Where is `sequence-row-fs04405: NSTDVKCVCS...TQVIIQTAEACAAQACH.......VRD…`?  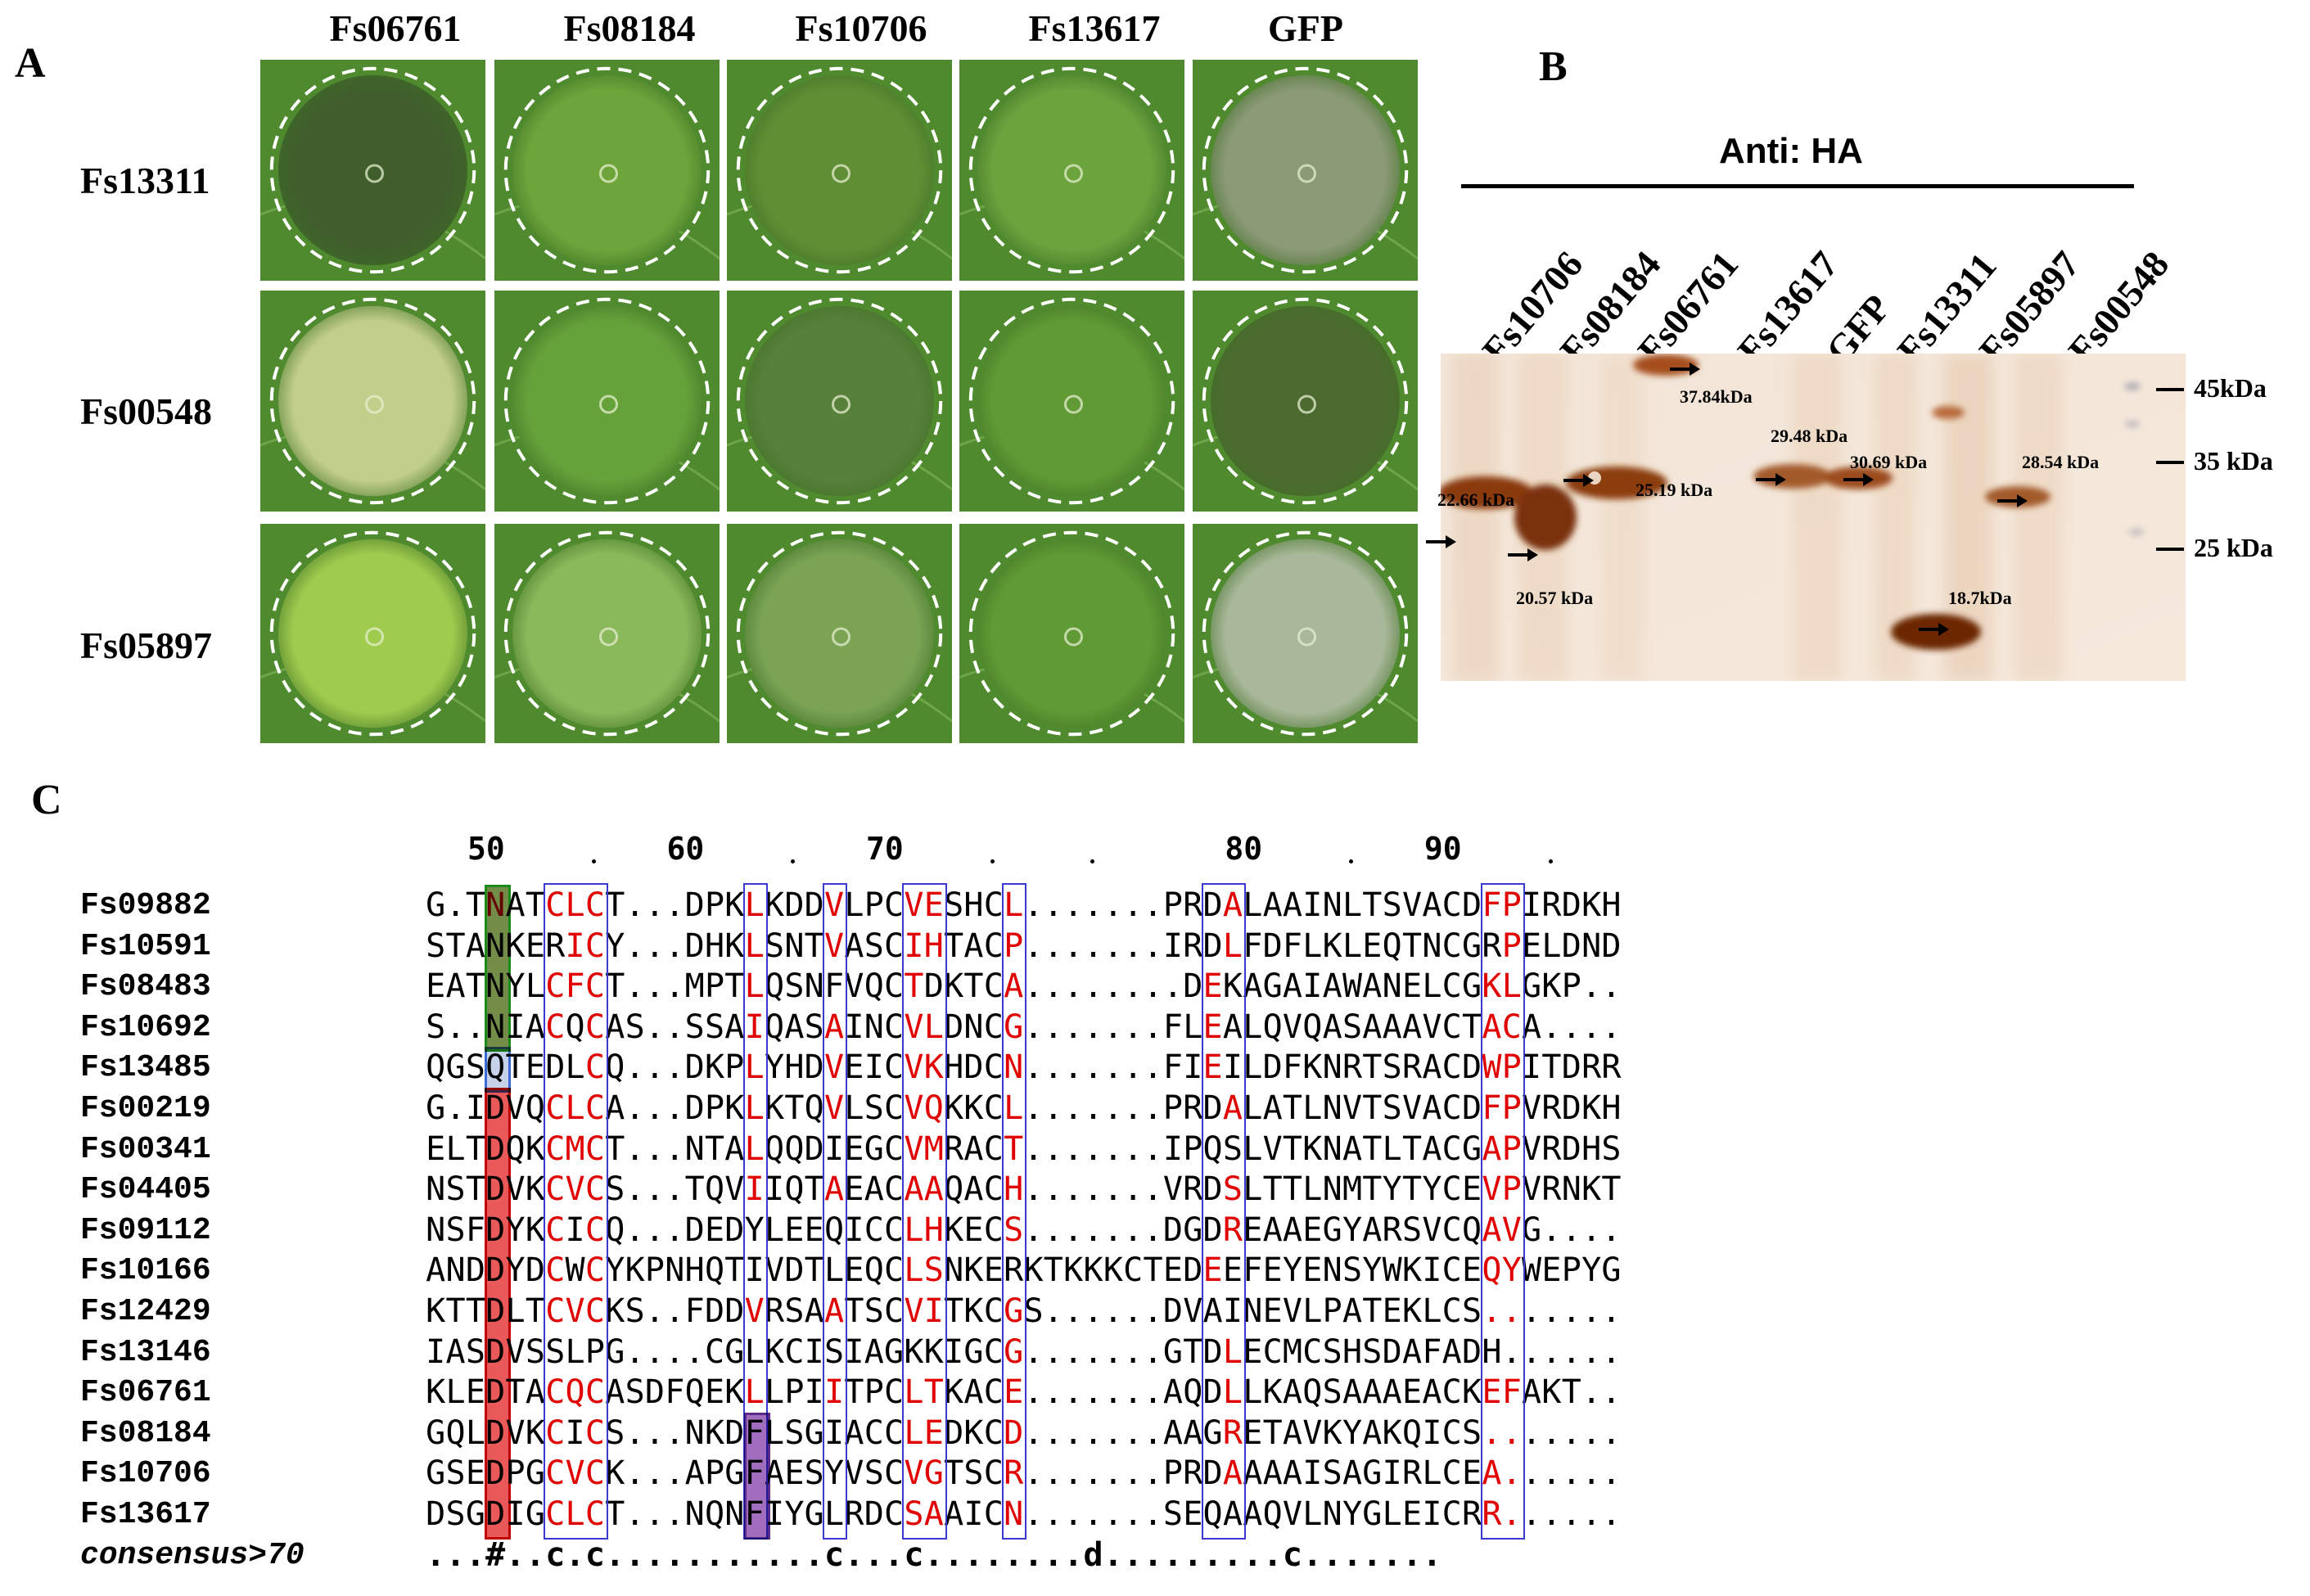
sequence-row-fs04405: NSTDVKCVCS...TQVIIQTAEACAAQACH.......VRD… is located at coordinates (1024, 1189).